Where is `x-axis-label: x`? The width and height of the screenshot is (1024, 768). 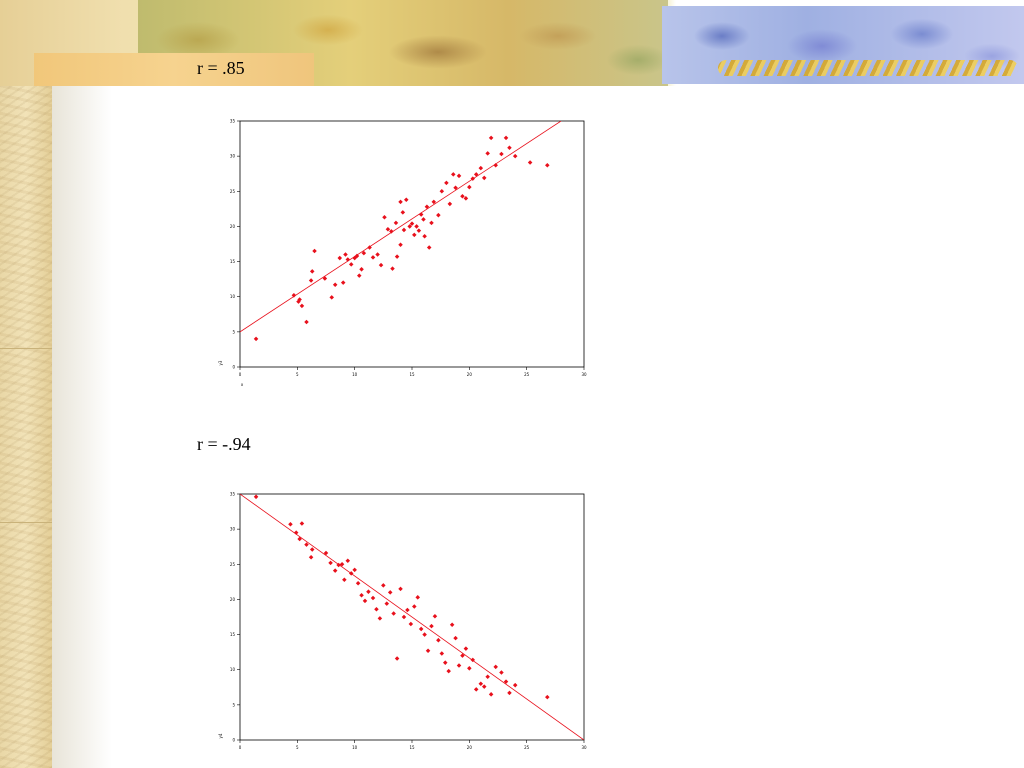
x-axis-label: x is located at coordinates (242, 384).